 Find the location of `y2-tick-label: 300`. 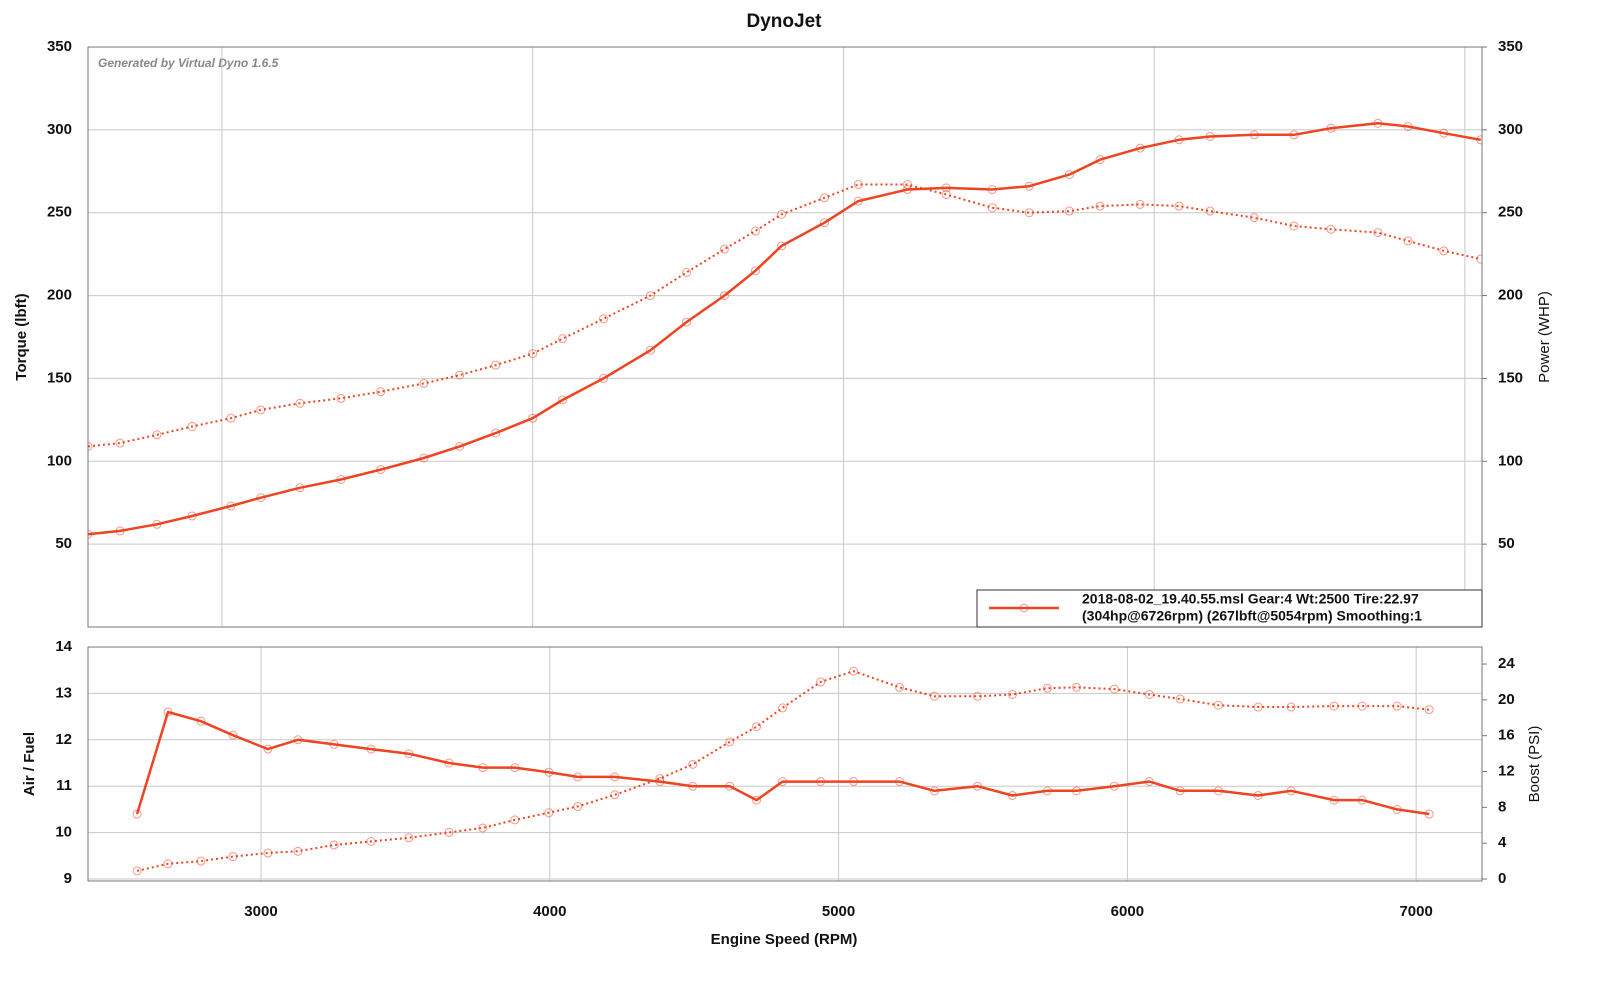

y2-tick-label: 300 is located at coordinates (1510, 129).